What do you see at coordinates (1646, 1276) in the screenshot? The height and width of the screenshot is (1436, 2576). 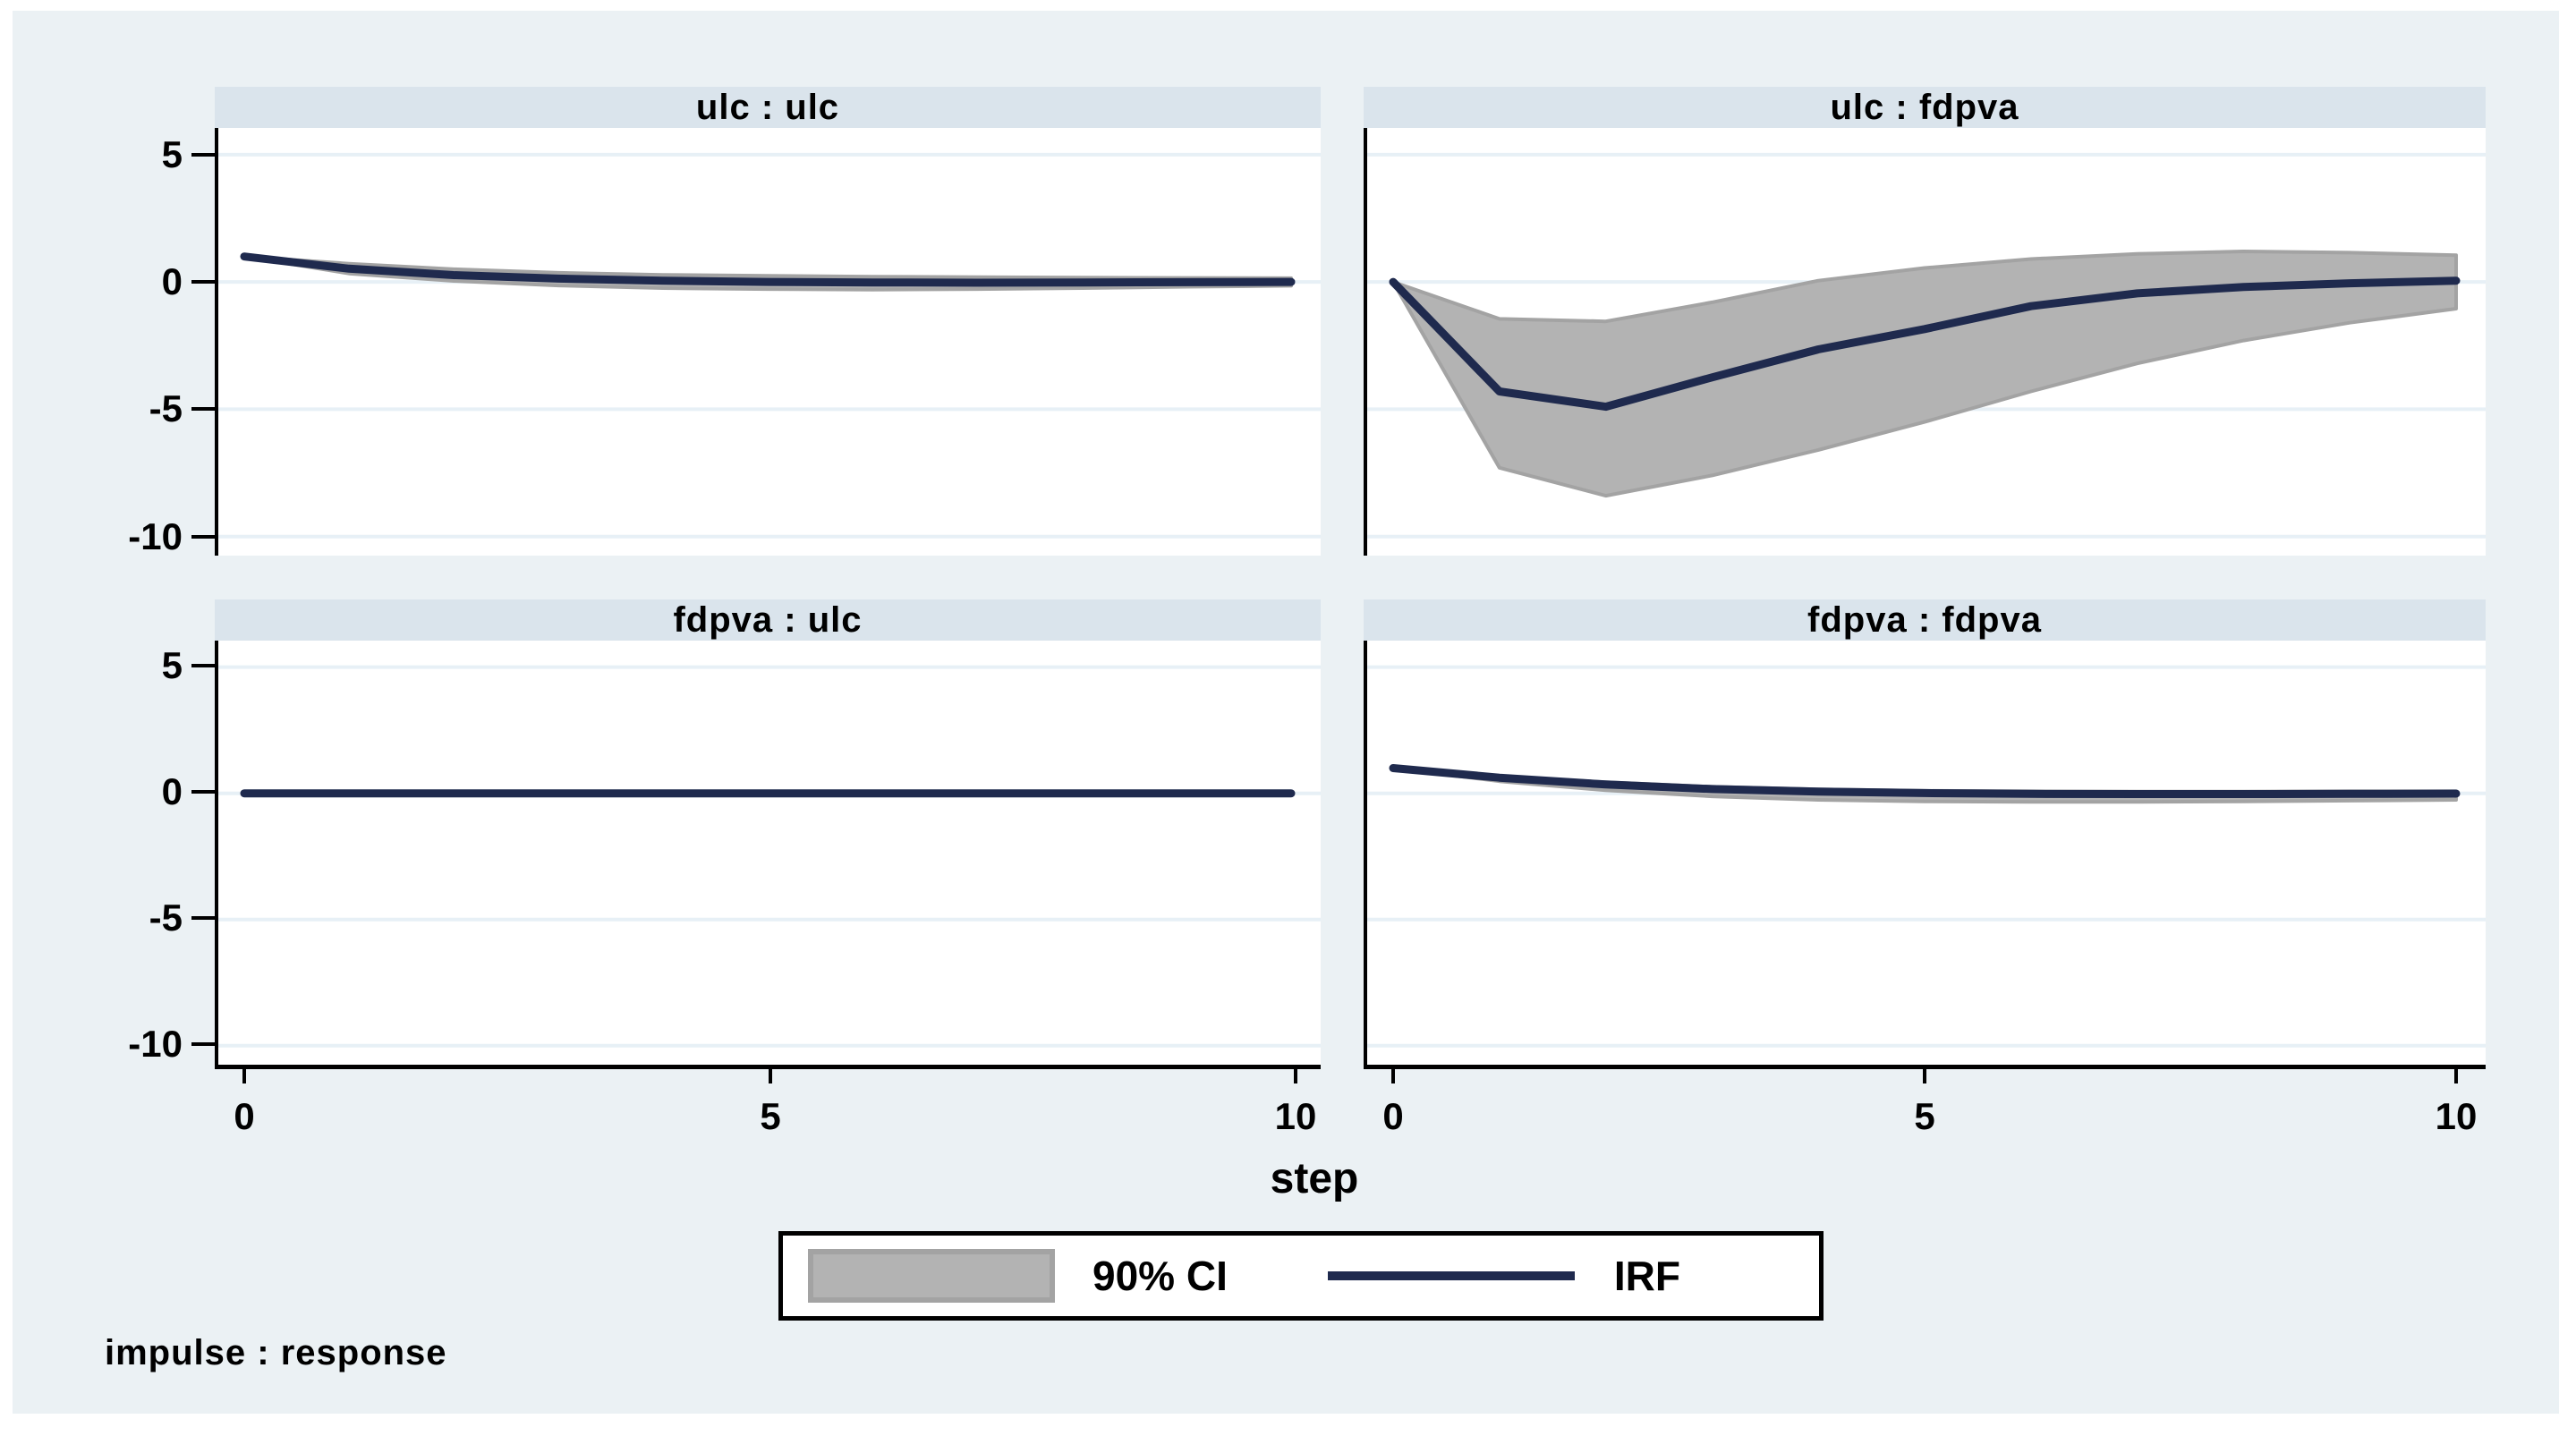 I see `legend-irf-label: IRF` at bounding box center [1646, 1276].